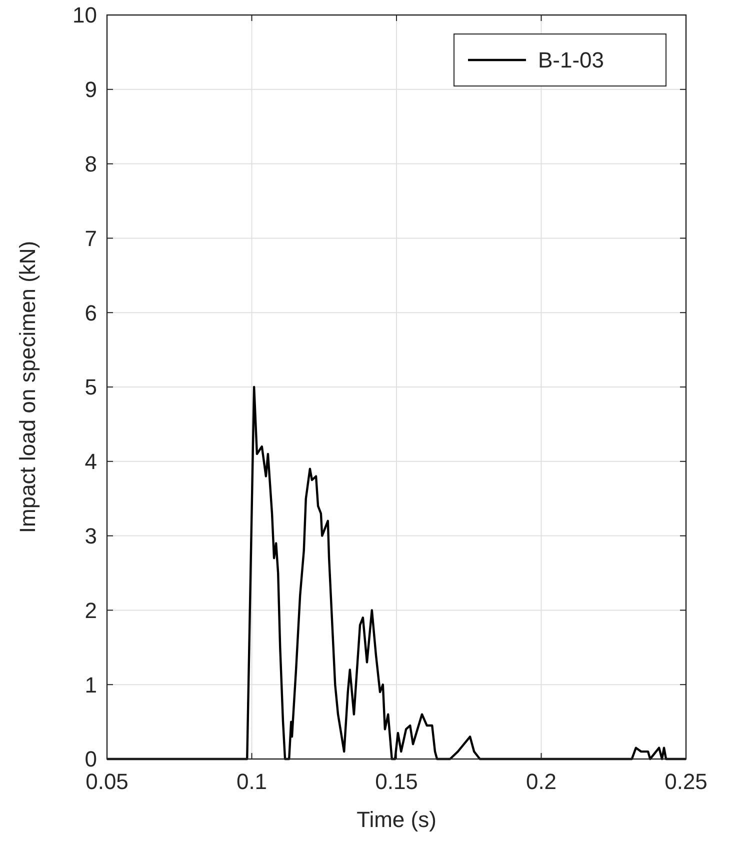  I want to click on y-tick-label: 8, so click(90, 164).